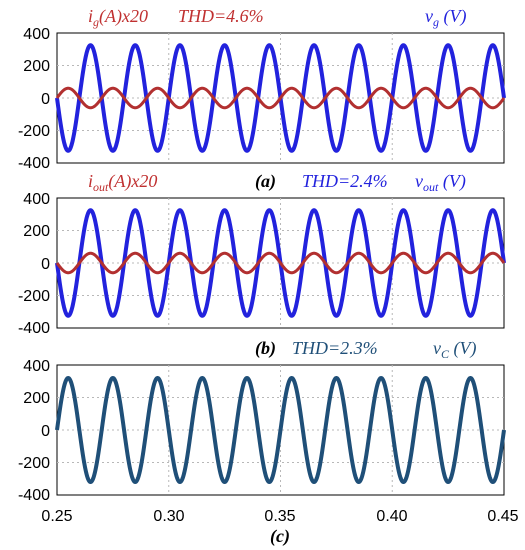 The width and height of the screenshot is (525, 550). Describe the element at coordinates (36, 66) in the screenshot. I see `panel-a-ytick-200: 200` at that location.